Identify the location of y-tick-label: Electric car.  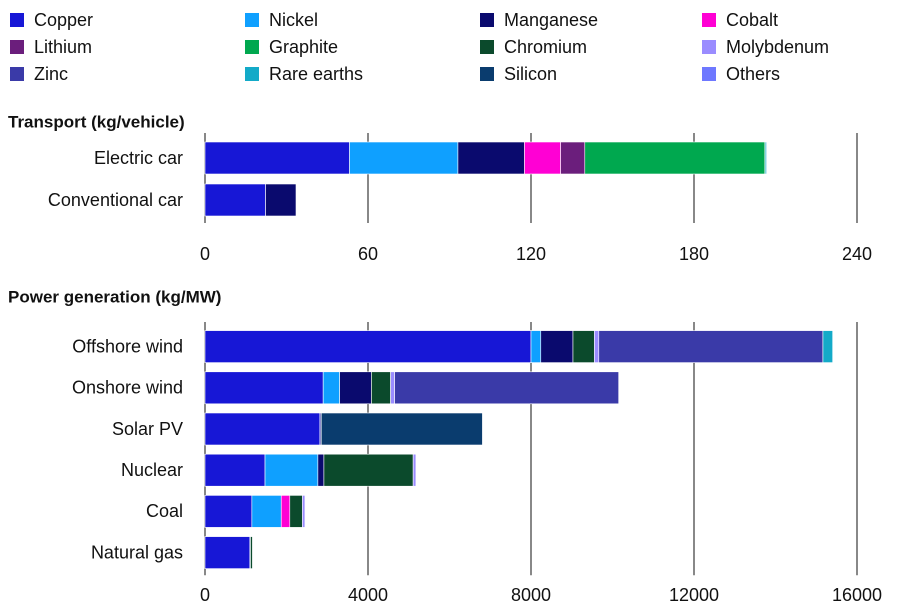
(138, 158).